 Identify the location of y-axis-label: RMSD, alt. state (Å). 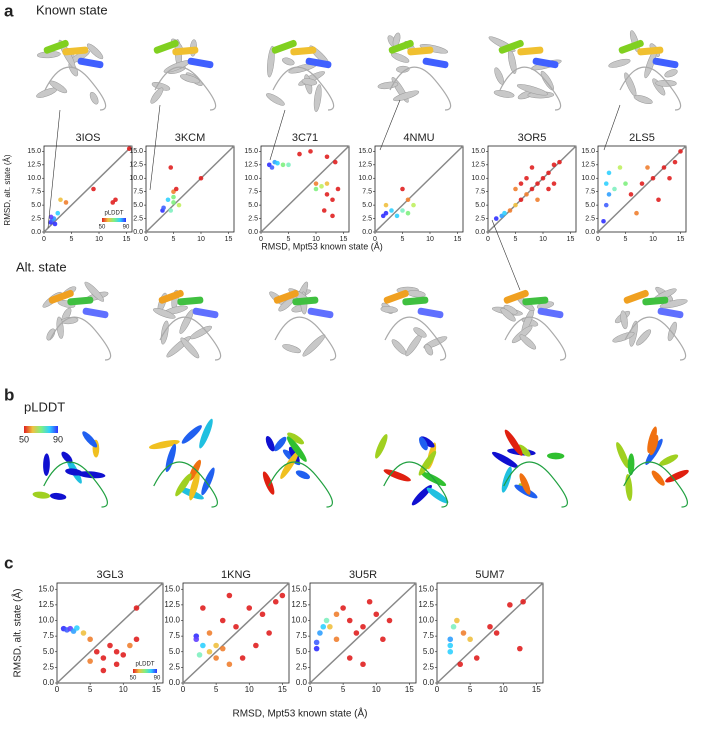
(17, 633).